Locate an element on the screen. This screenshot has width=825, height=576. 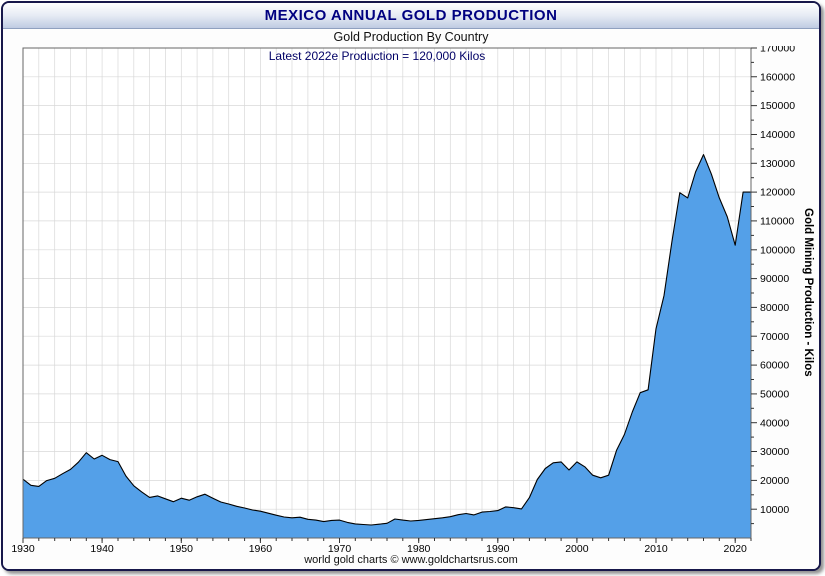
y-axis-tick-label: 10000 is located at coordinates (774, 510).